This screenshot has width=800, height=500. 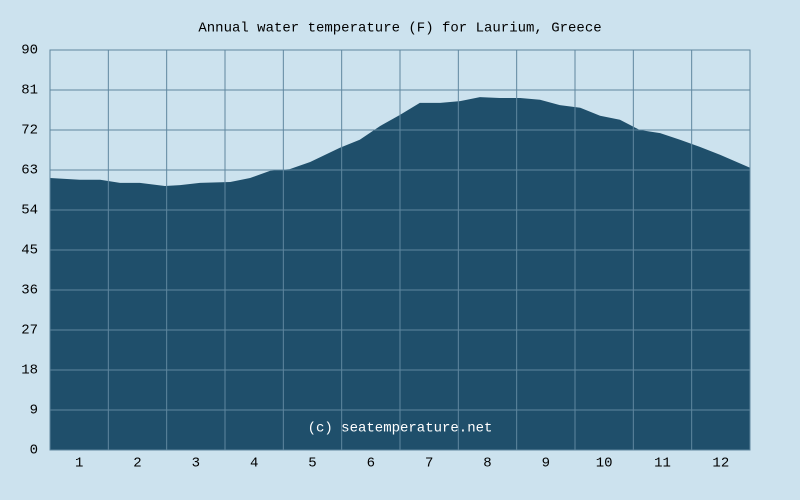 I want to click on y-tick-label: 36, so click(x=29, y=291).